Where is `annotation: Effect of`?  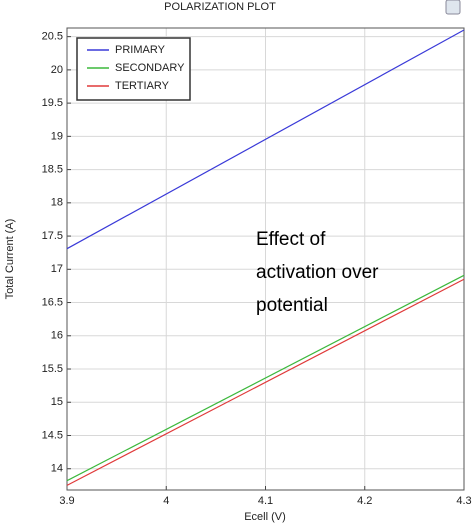 annotation: Effect of is located at coordinates (291, 239).